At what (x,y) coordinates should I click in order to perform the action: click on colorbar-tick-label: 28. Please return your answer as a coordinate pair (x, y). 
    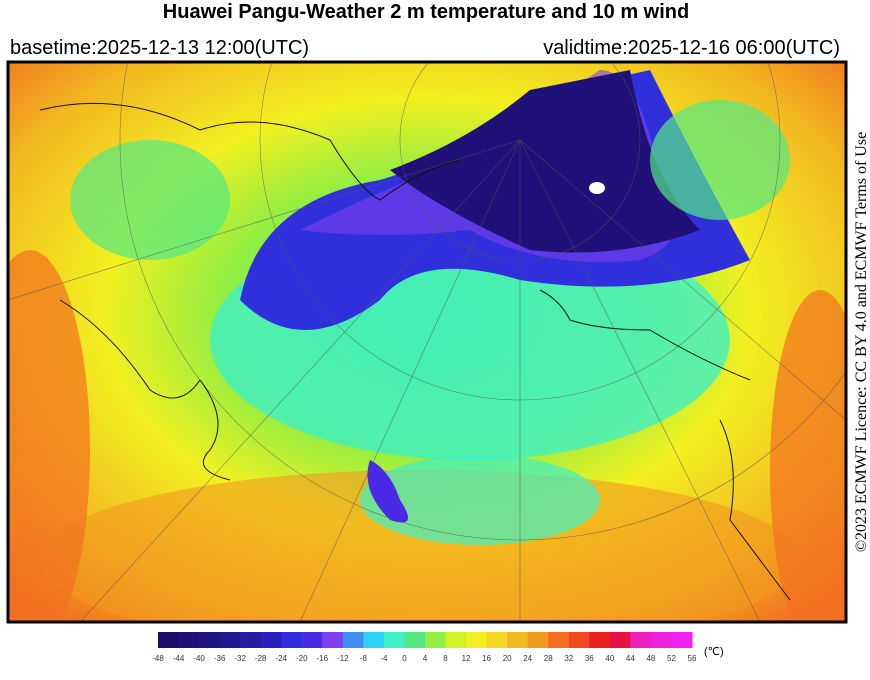
    Looking at the image, I should click on (548, 658).